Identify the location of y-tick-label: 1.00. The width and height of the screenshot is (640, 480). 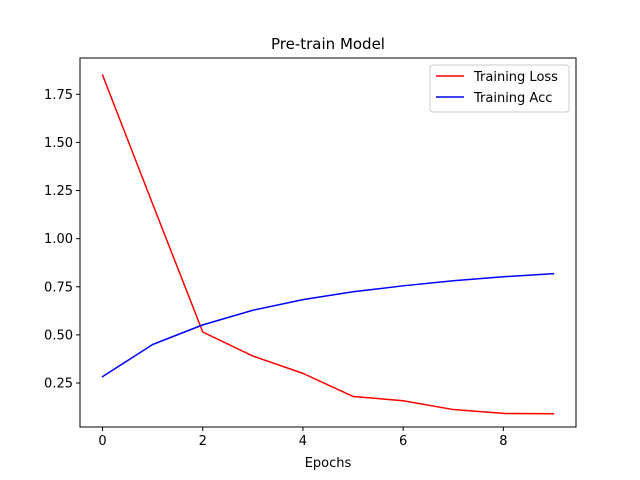
(58, 239).